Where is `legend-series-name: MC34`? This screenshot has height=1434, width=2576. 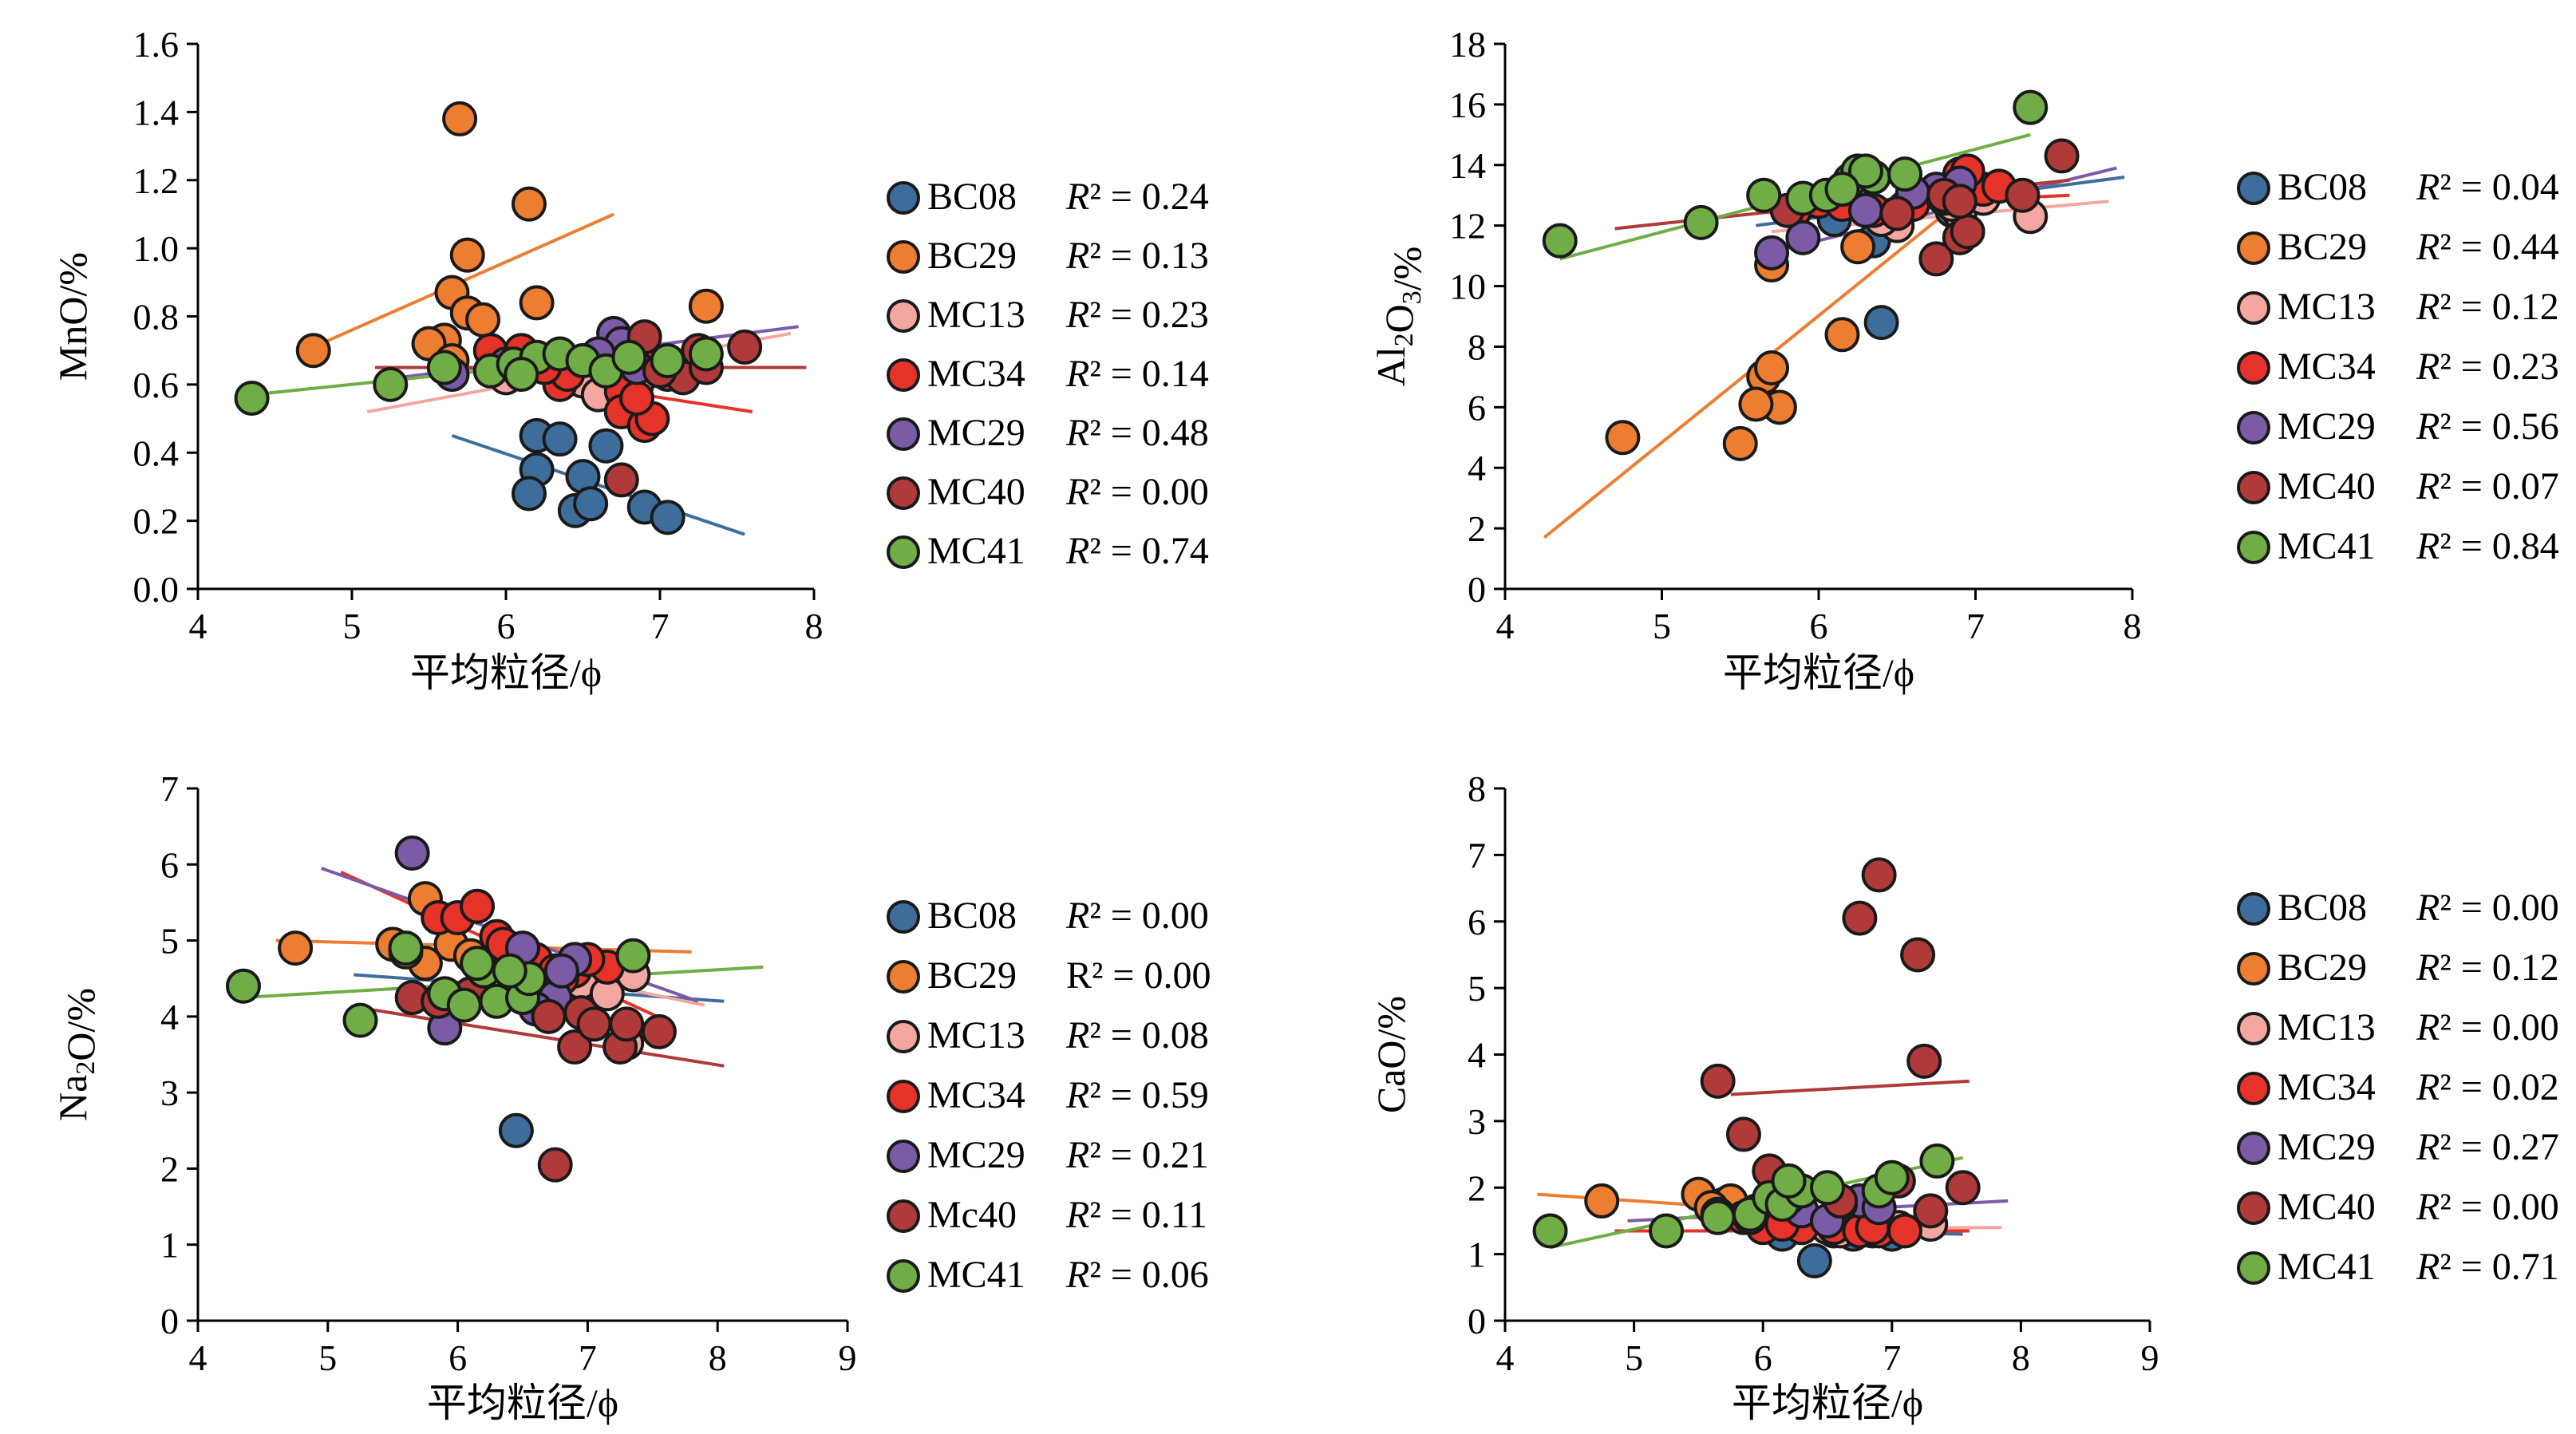
legend-series-name: MC34 is located at coordinates (2327, 367).